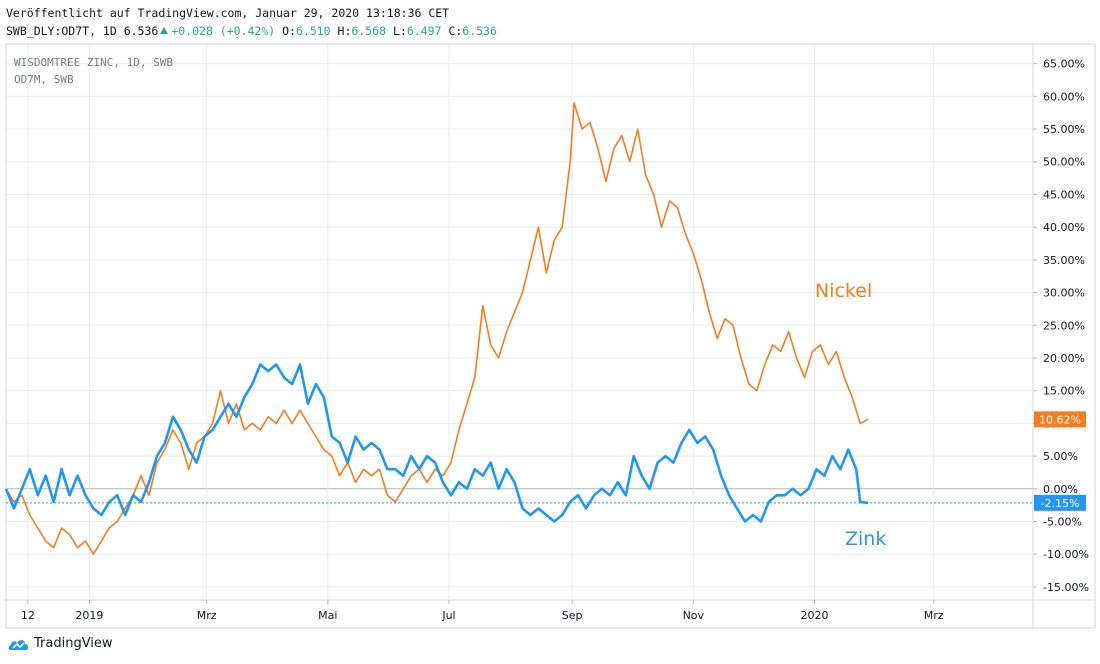 This screenshot has height=664, width=1100. I want to click on low-label: L:, so click(399, 31).